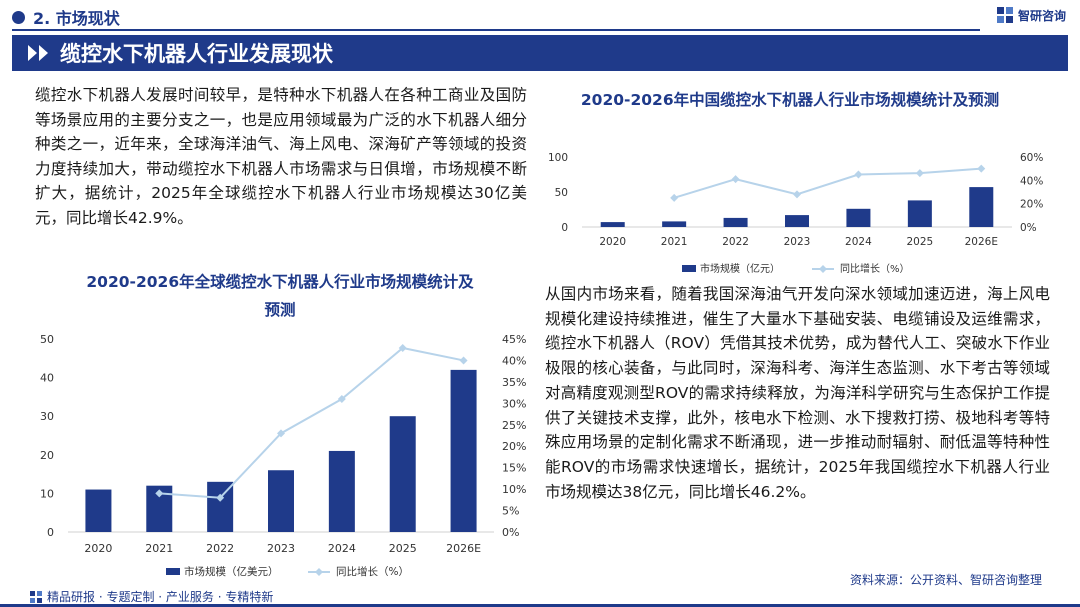 The height and width of the screenshot is (607, 1080). What do you see at coordinates (1005, 15) in the screenshot?
I see `brand-logo-icon` at bounding box center [1005, 15].